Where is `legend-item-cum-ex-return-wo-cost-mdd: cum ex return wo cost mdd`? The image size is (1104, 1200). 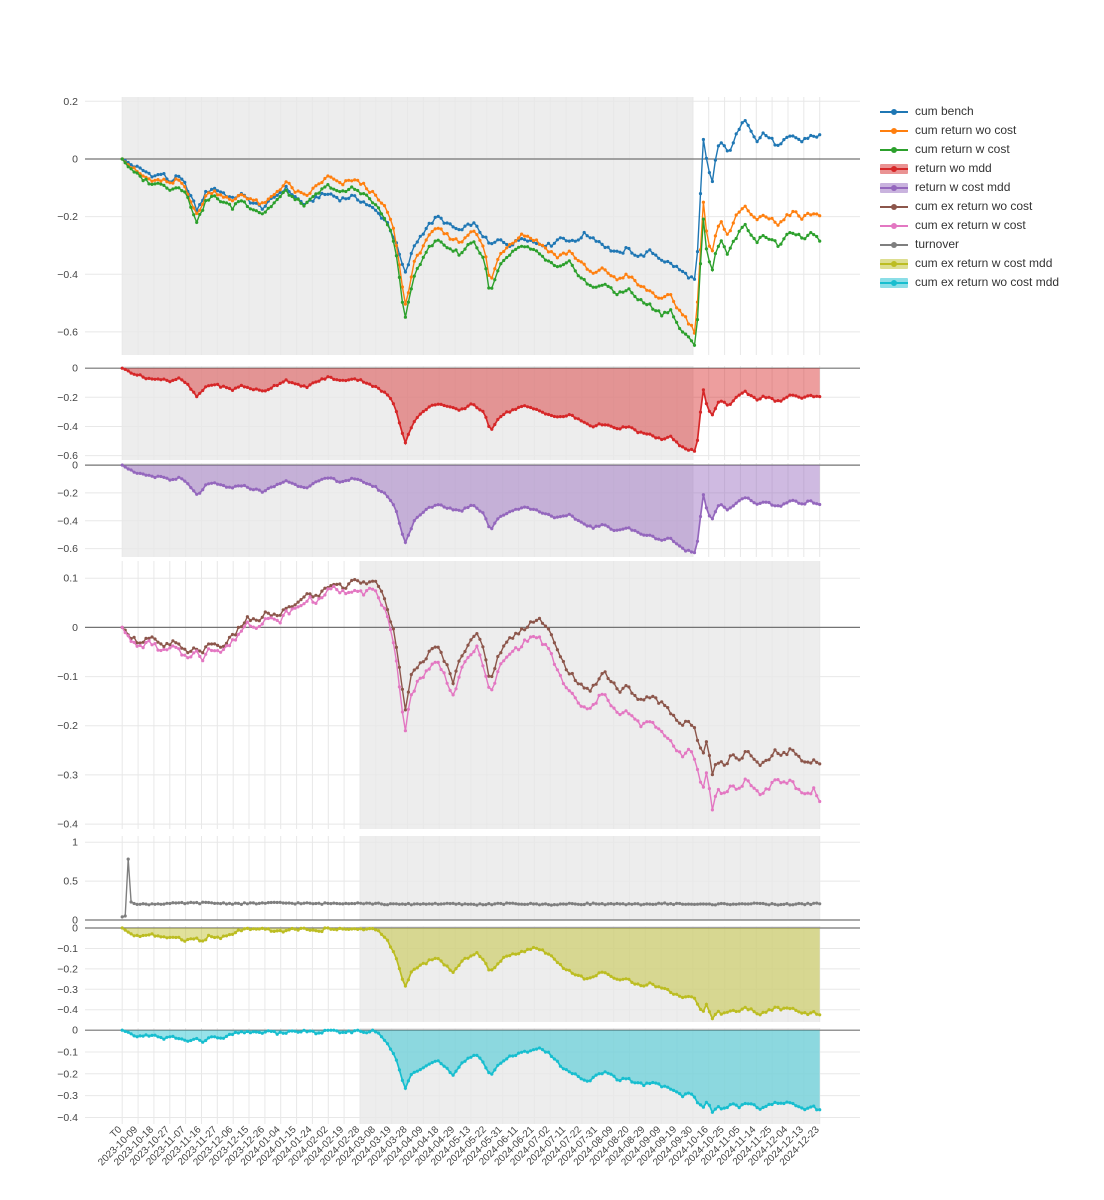
legend-item-cum-ex-return-wo-cost-mdd: cum ex return wo cost mdd is located at coordinates (969, 282).